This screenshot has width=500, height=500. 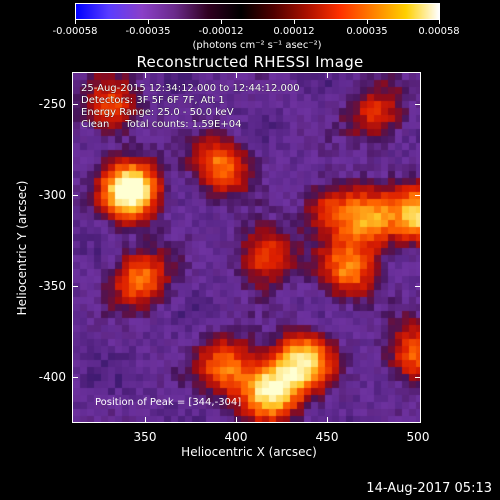 I want to click on y-tick-label: -400, so click(x=52, y=377).